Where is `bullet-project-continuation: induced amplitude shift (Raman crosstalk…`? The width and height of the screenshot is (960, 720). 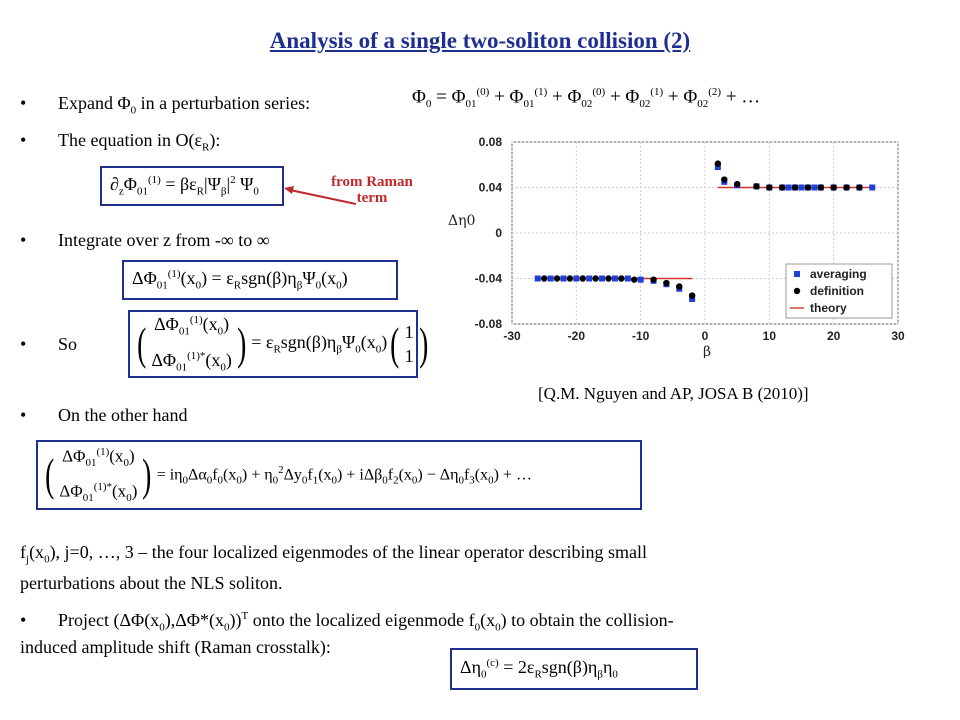
bullet-project-continuation: induced amplitude shift (Raman crosstalk… is located at coordinates (175, 647).